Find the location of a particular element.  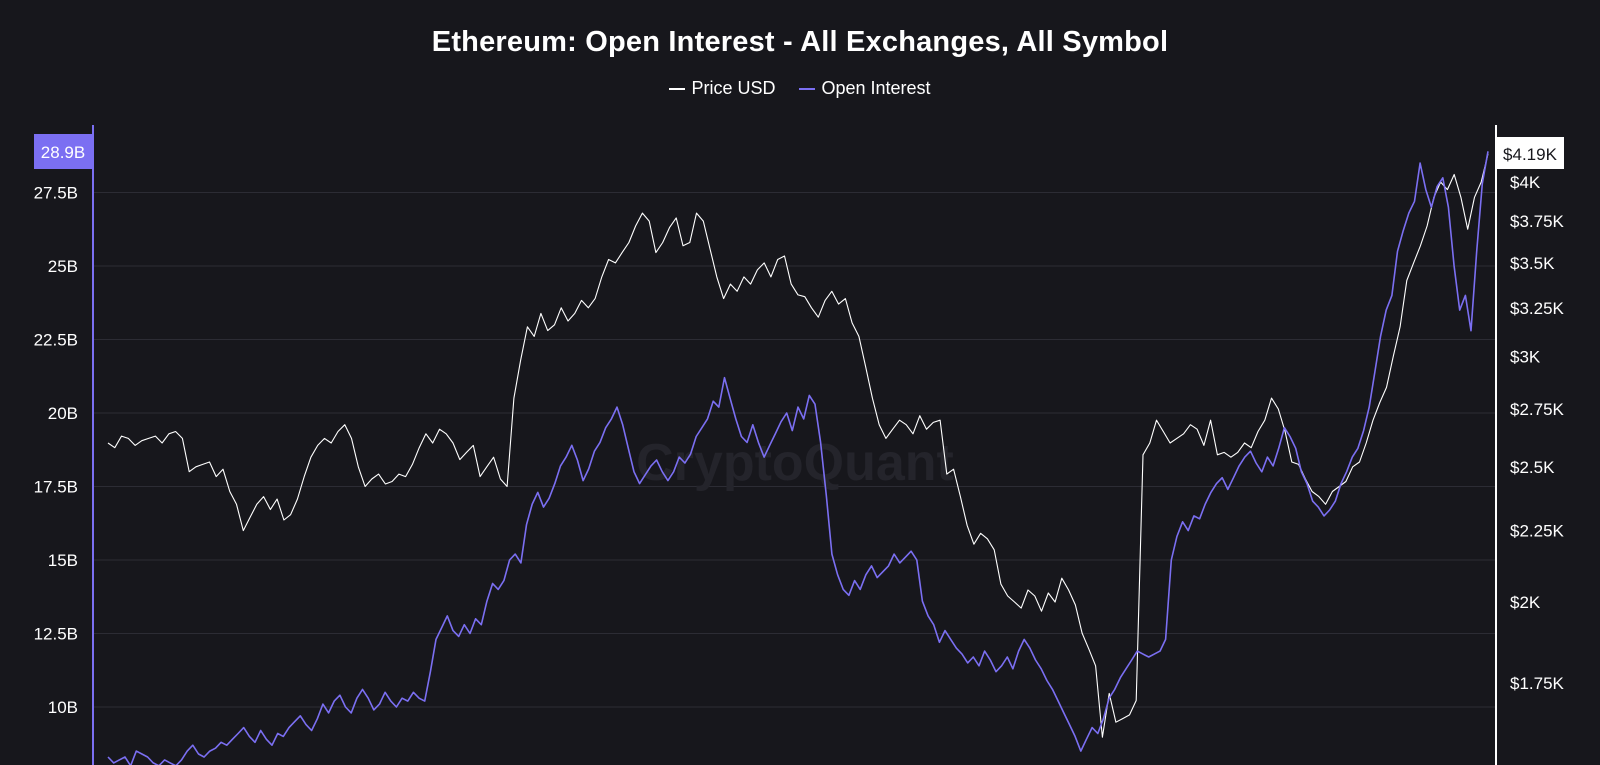

left-axis-badge: 28.9B is located at coordinates (63, 151).